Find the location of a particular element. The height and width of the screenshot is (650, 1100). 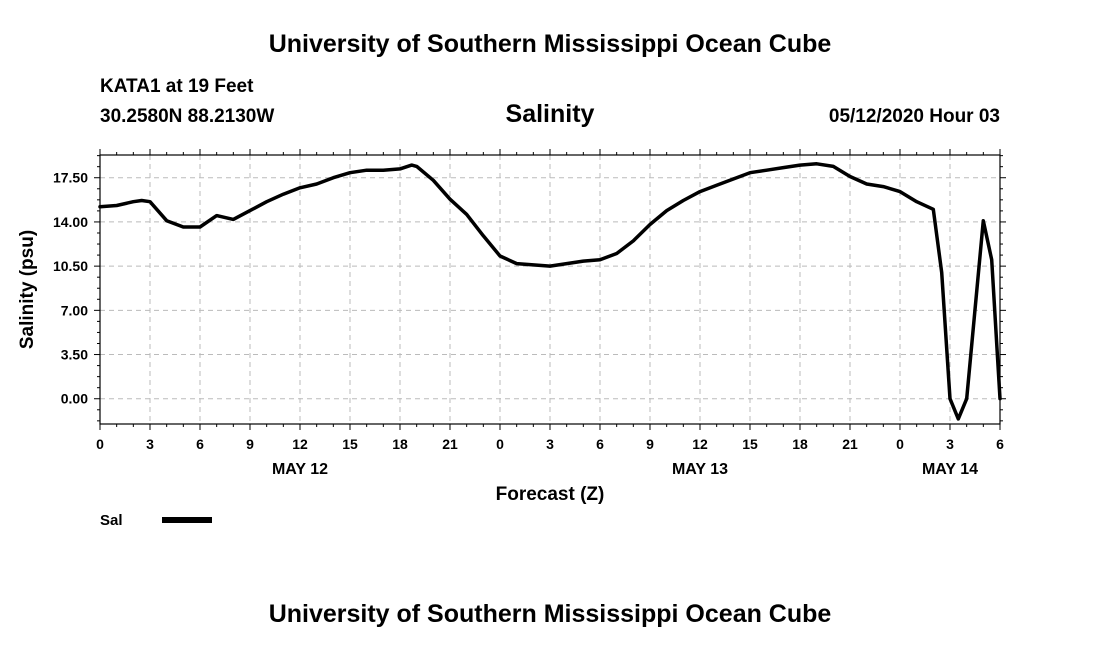

y-axis-title: Salinity (psu) is located at coordinates (27, 289).